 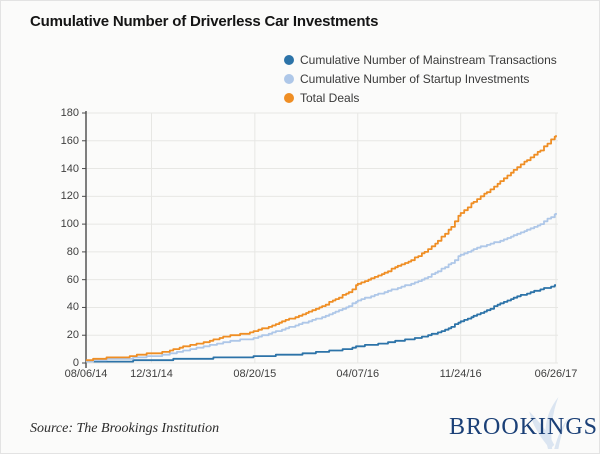 What do you see at coordinates (549, 423) in the screenshot?
I see `quill-watermark-icon` at bounding box center [549, 423].